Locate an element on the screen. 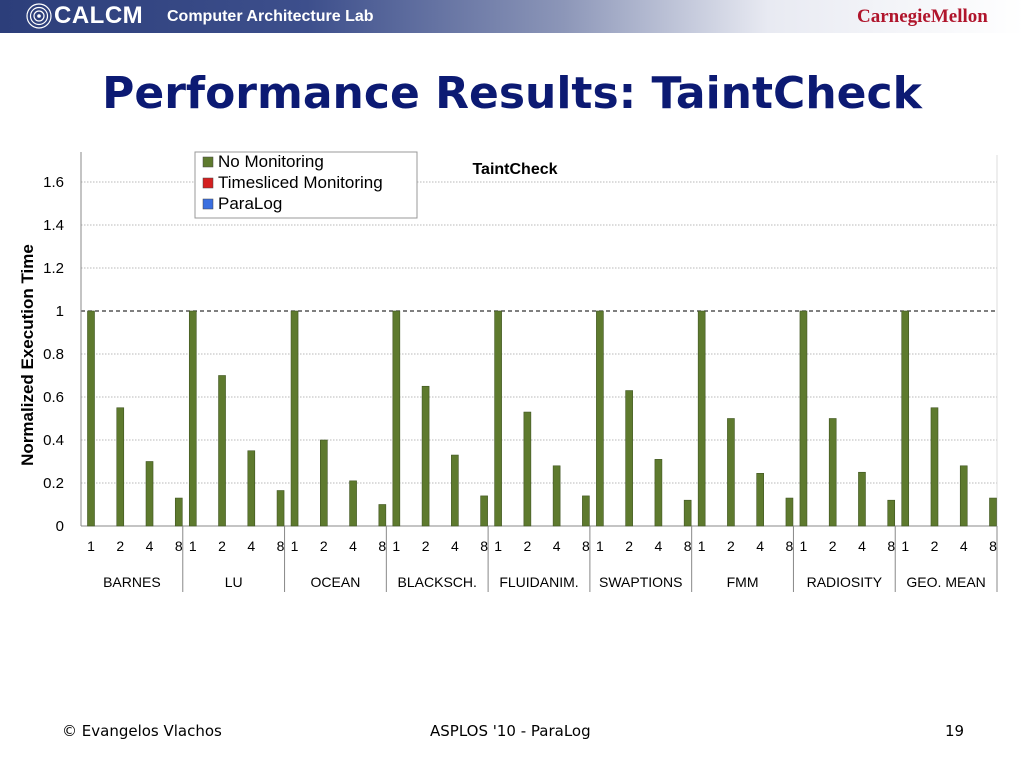 The width and height of the screenshot is (1024, 768). y-tick-label: 0 is located at coordinates (60, 526).